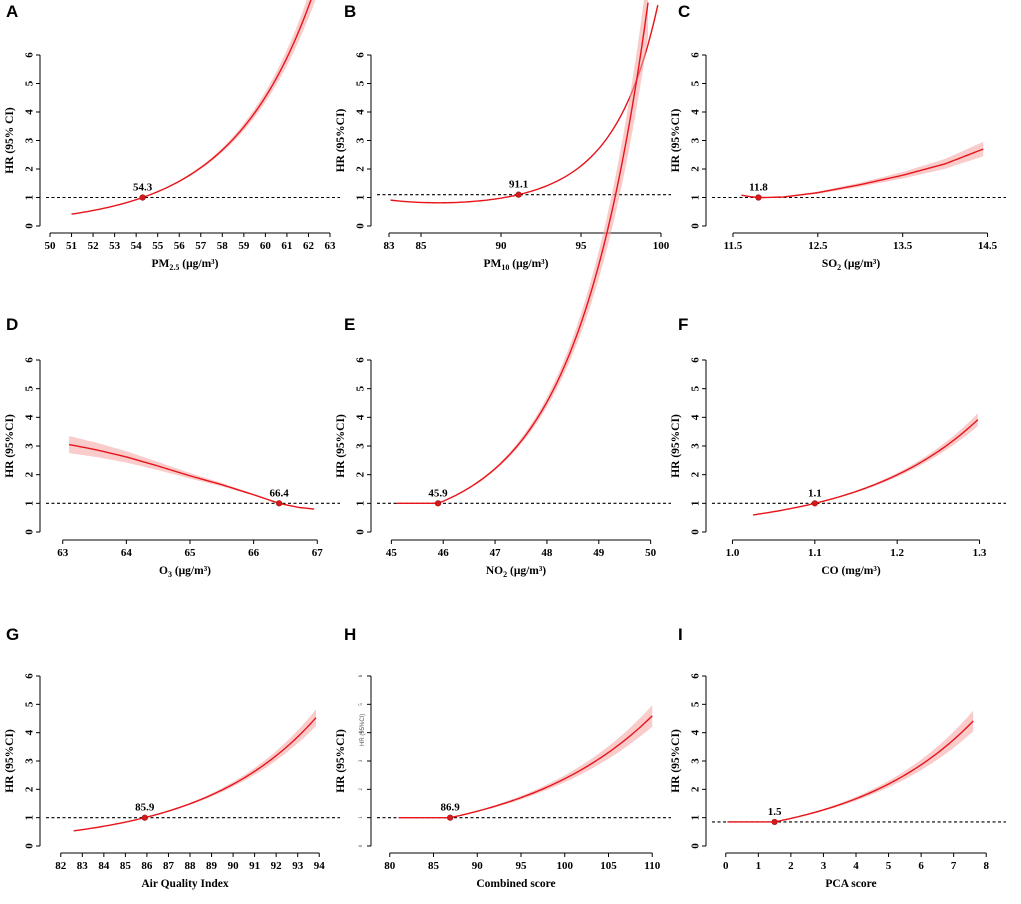 Image resolution: width=1021 pixels, height=904 pixels. I want to click on x-tick-label: 94, so click(320, 866).